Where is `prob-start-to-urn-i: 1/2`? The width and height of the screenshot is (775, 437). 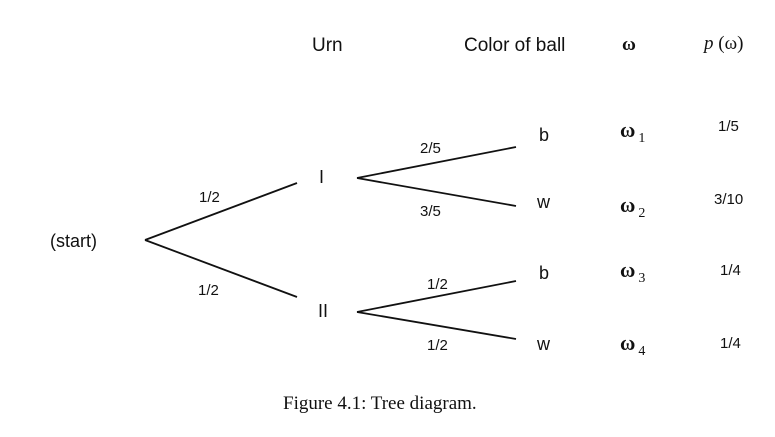 prob-start-to-urn-i: 1/2 is located at coordinates (209, 197).